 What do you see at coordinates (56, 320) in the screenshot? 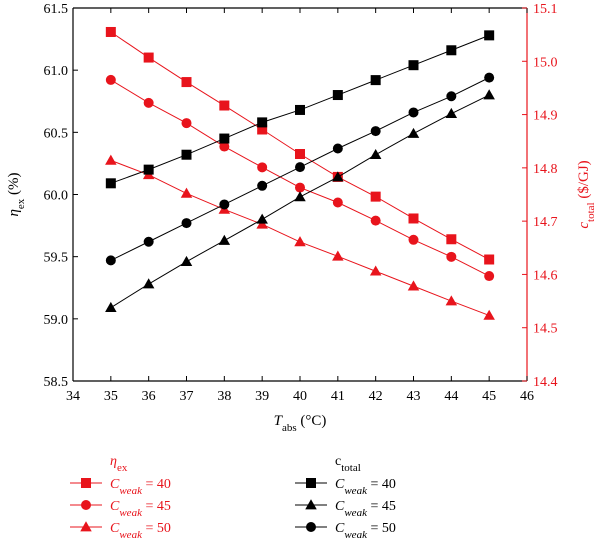
I see `y-left-tick-label: 59.0` at bounding box center [56, 320].